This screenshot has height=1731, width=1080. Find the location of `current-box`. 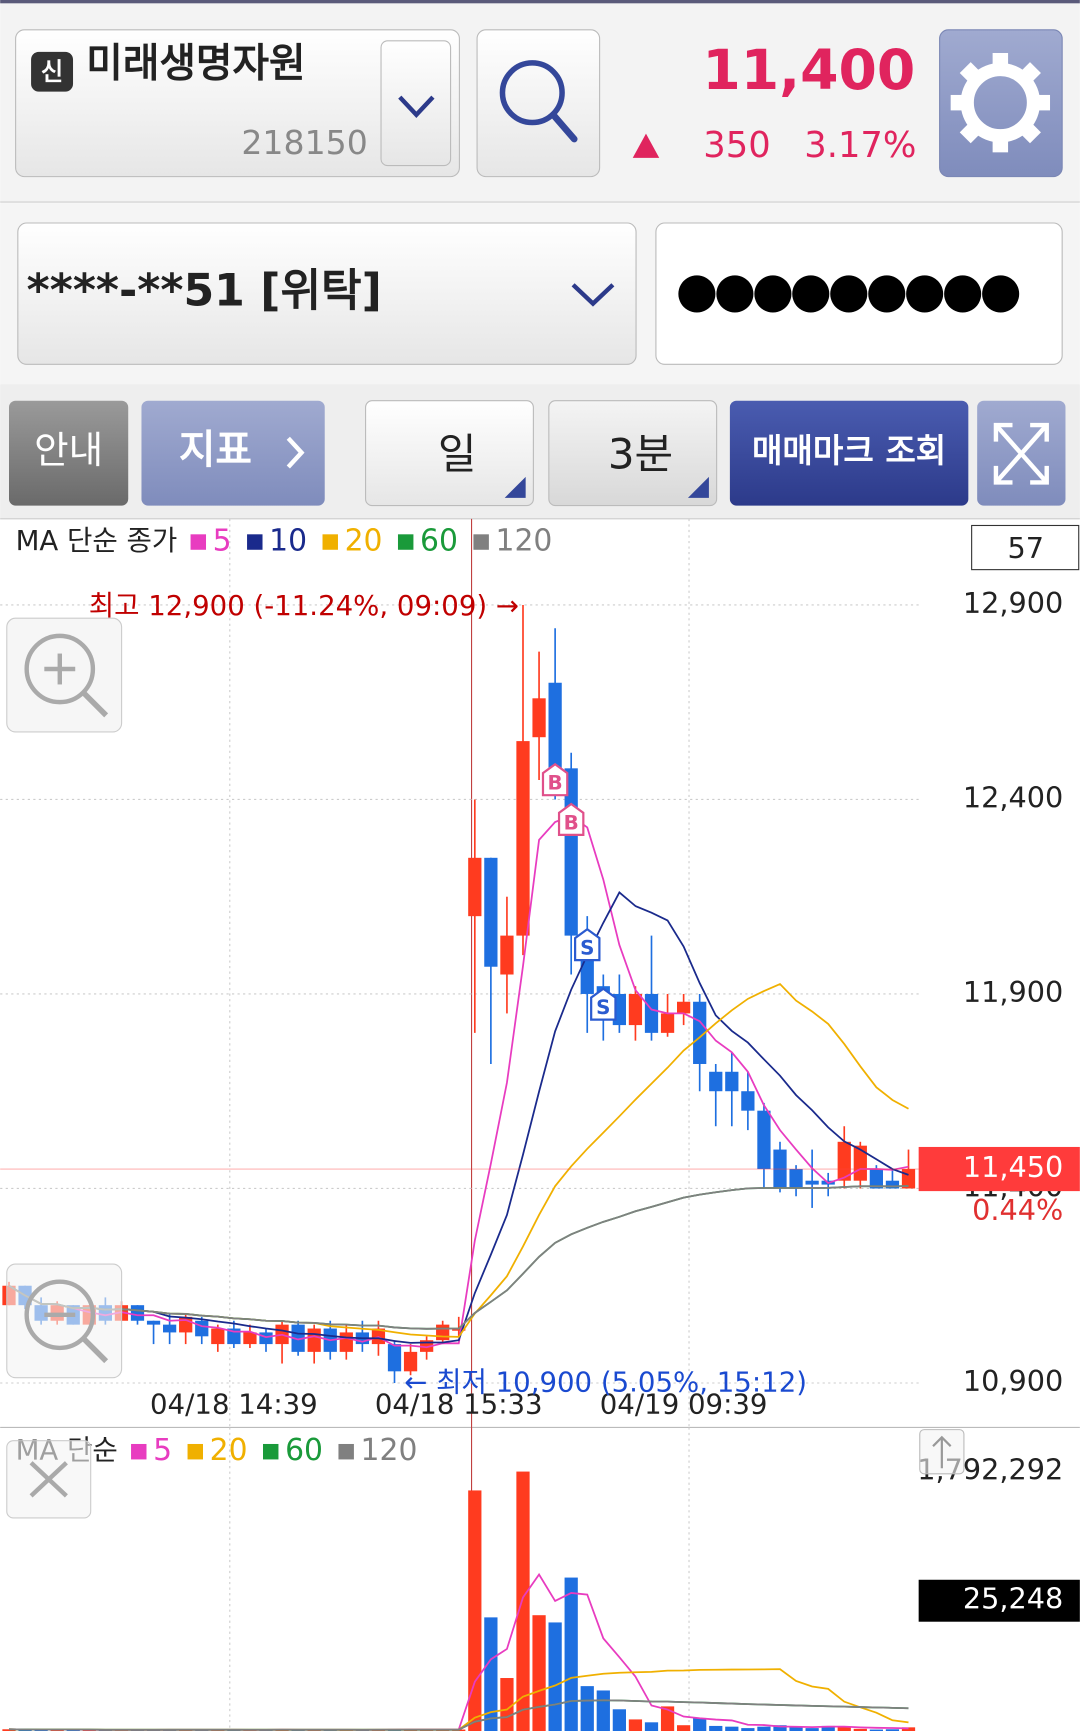

current-box is located at coordinates (999, 1169).